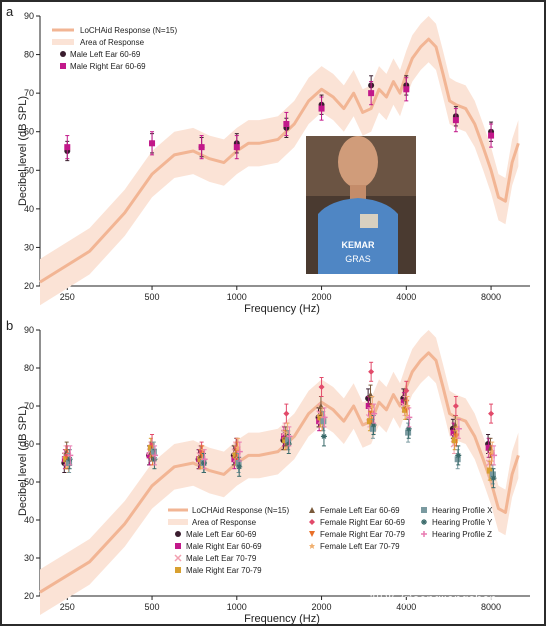 This screenshot has width=546, height=626. Describe the element at coordinates (361, 205) in the screenshot. I see `kemar-photo: KEMAR GRAS` at that location.